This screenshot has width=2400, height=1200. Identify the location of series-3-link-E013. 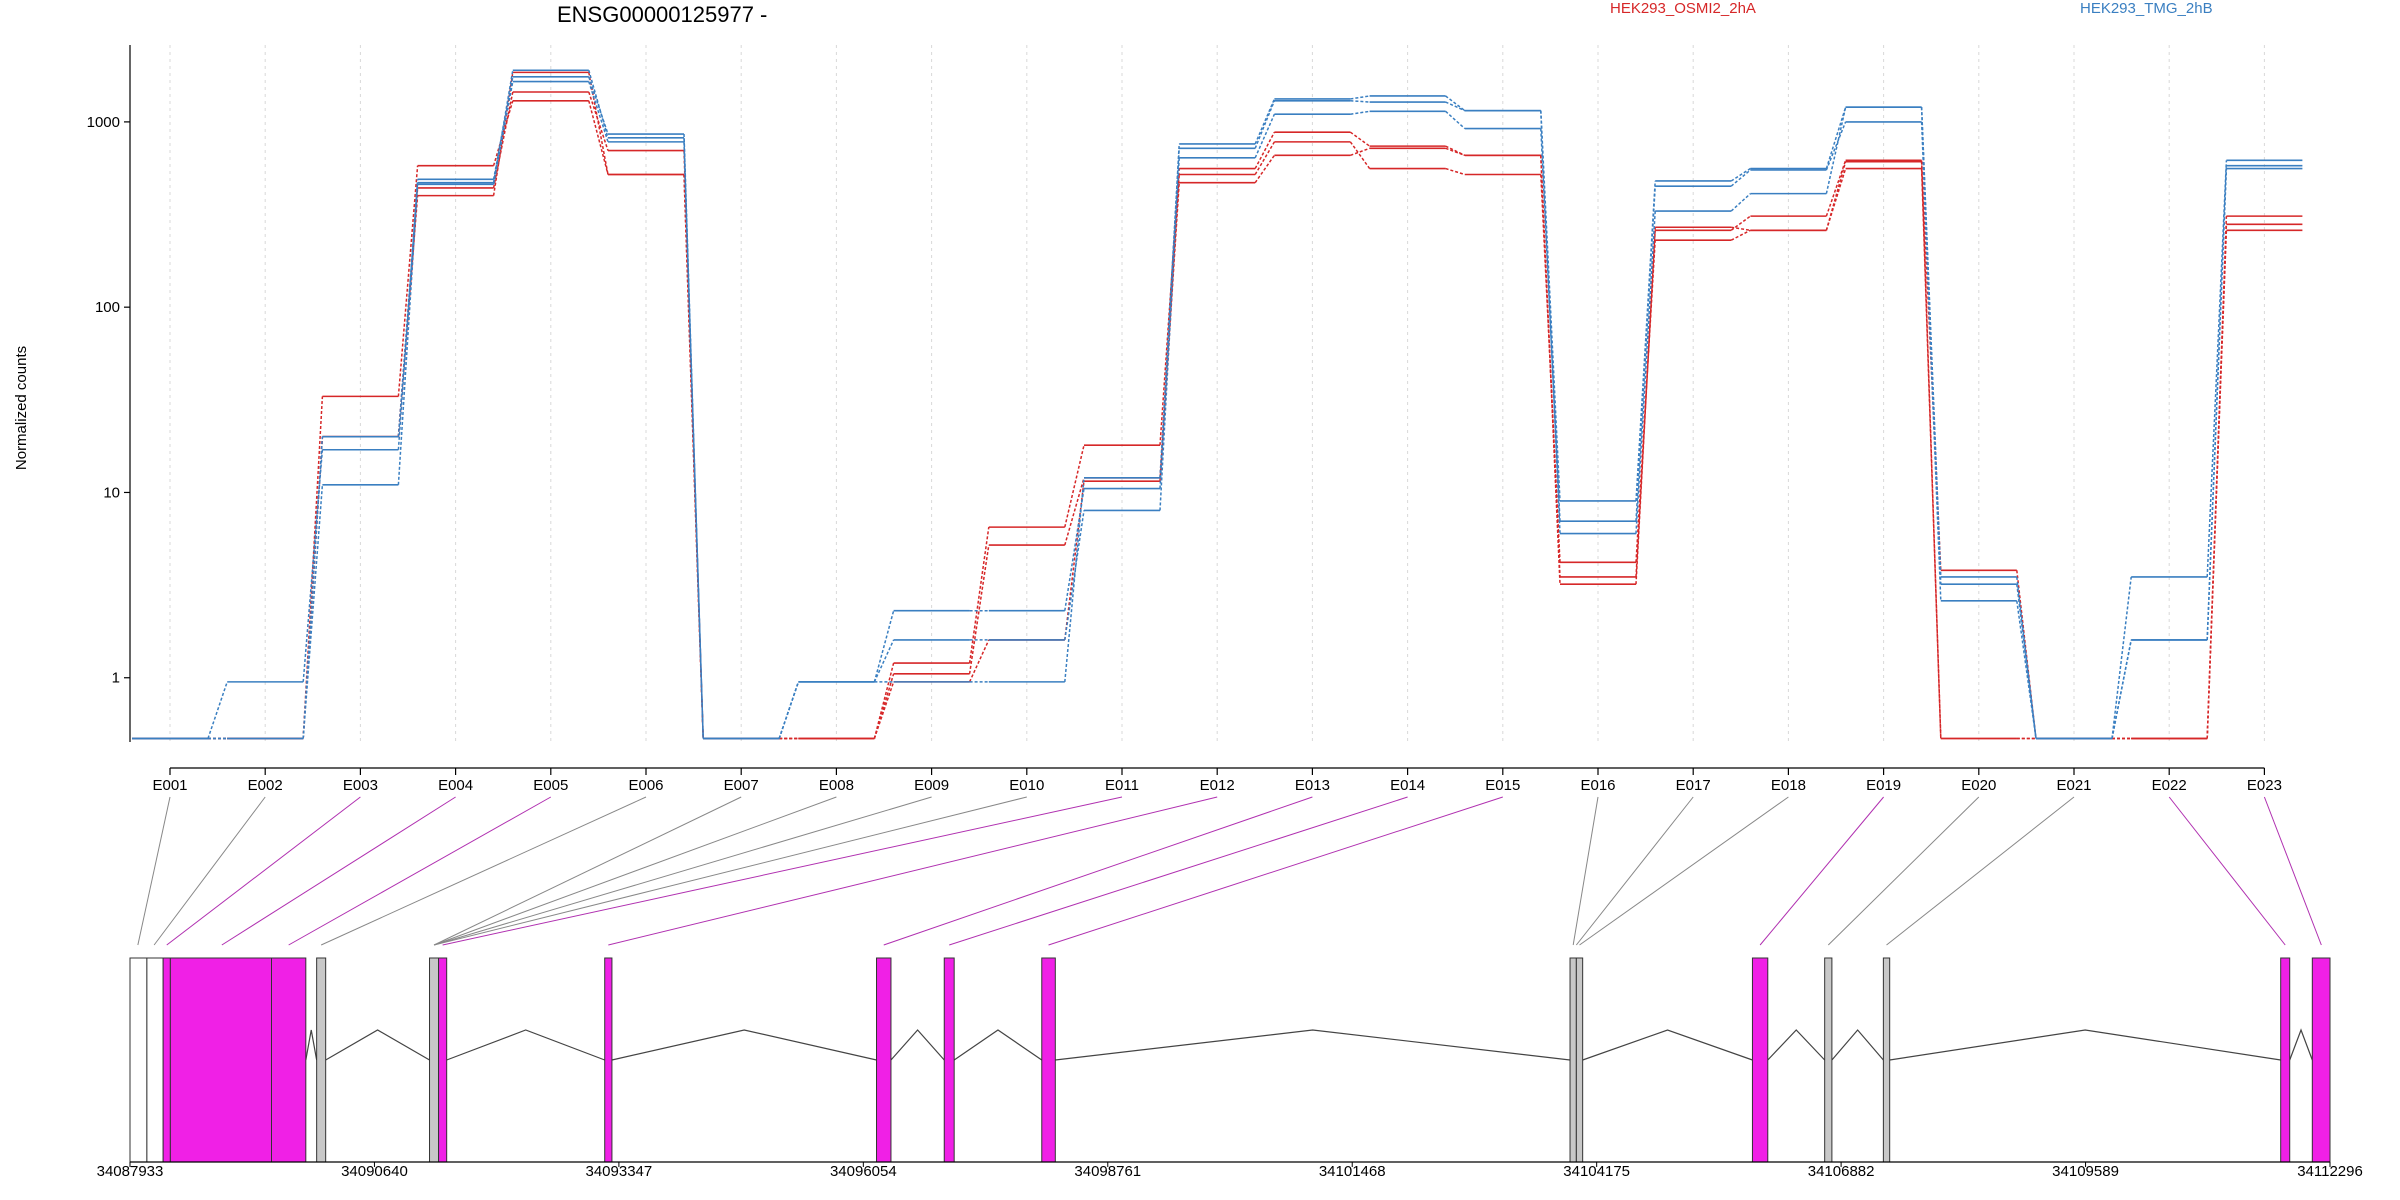
(1360, 152).